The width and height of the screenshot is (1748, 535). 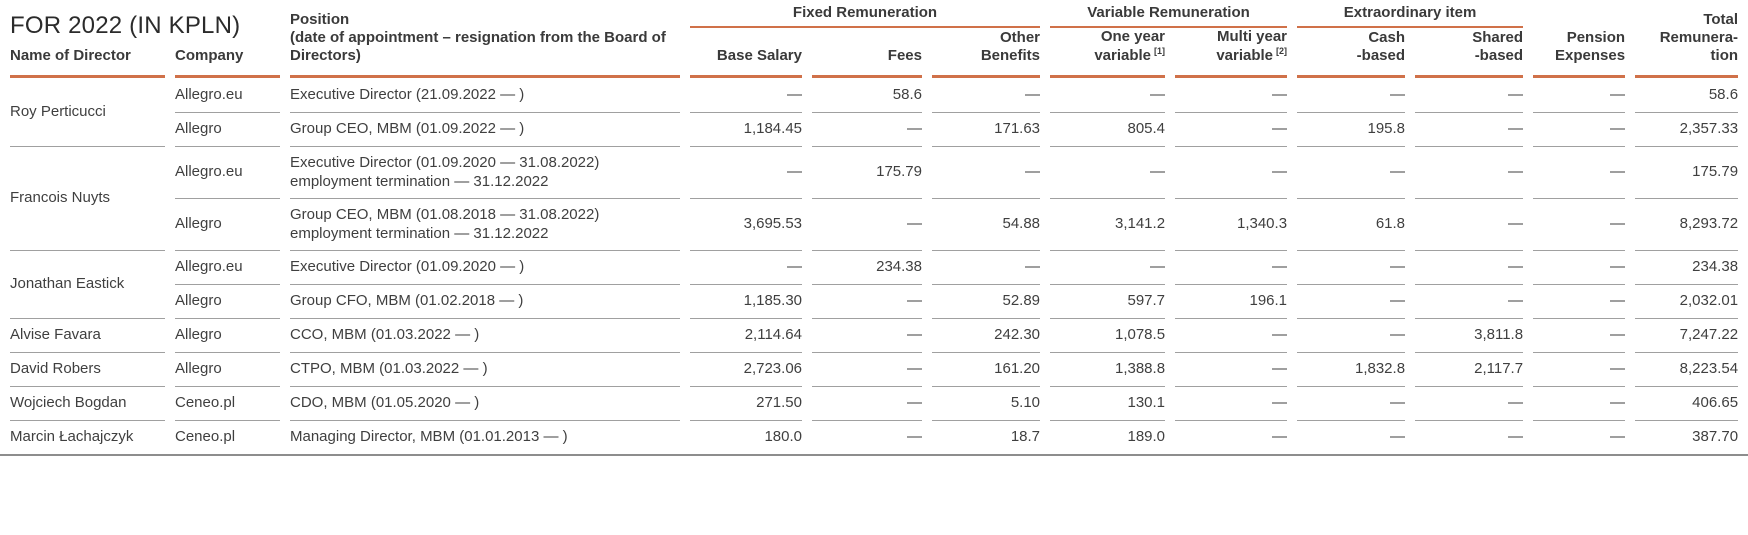 I want to click on column-header-name: Name of Director, so click(x=87, y=39).